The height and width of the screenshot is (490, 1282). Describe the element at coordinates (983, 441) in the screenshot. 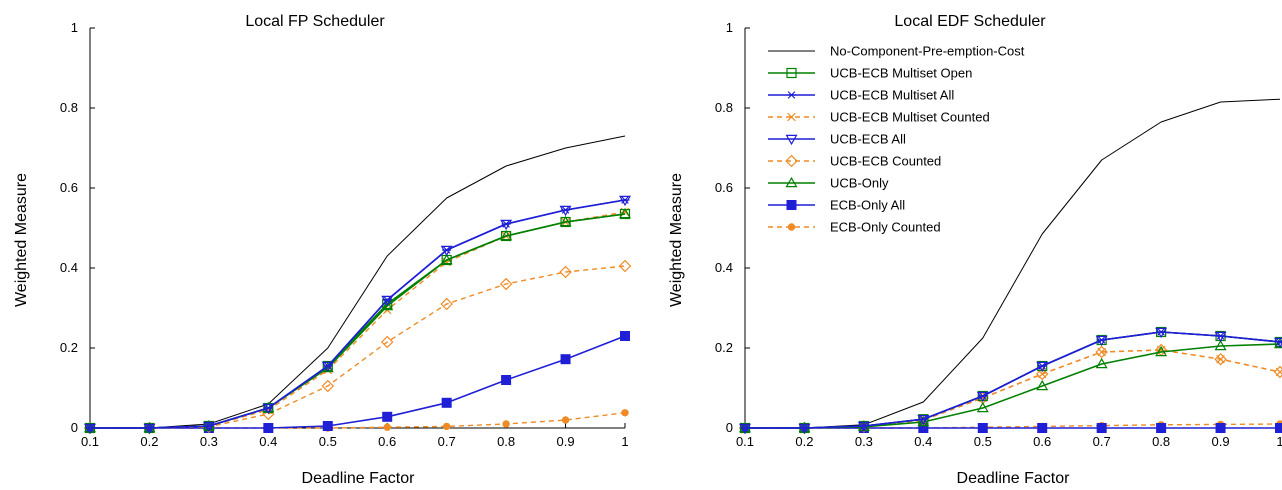

I see `edf-x-tick-label: 0.5` at that location.